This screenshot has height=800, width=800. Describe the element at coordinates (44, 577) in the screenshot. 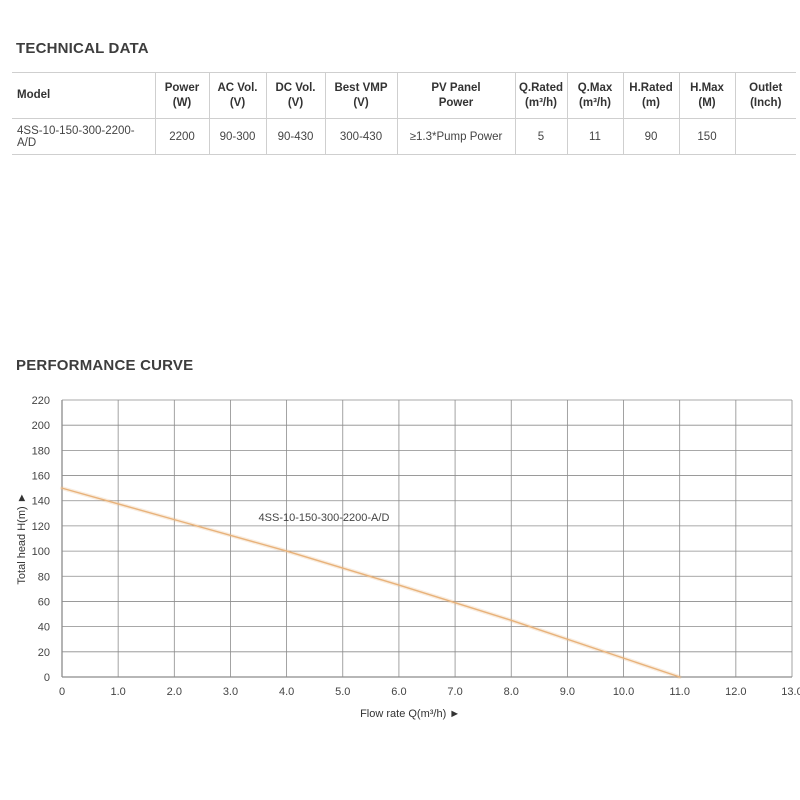

I see `y-tick-label: 80` at that location.